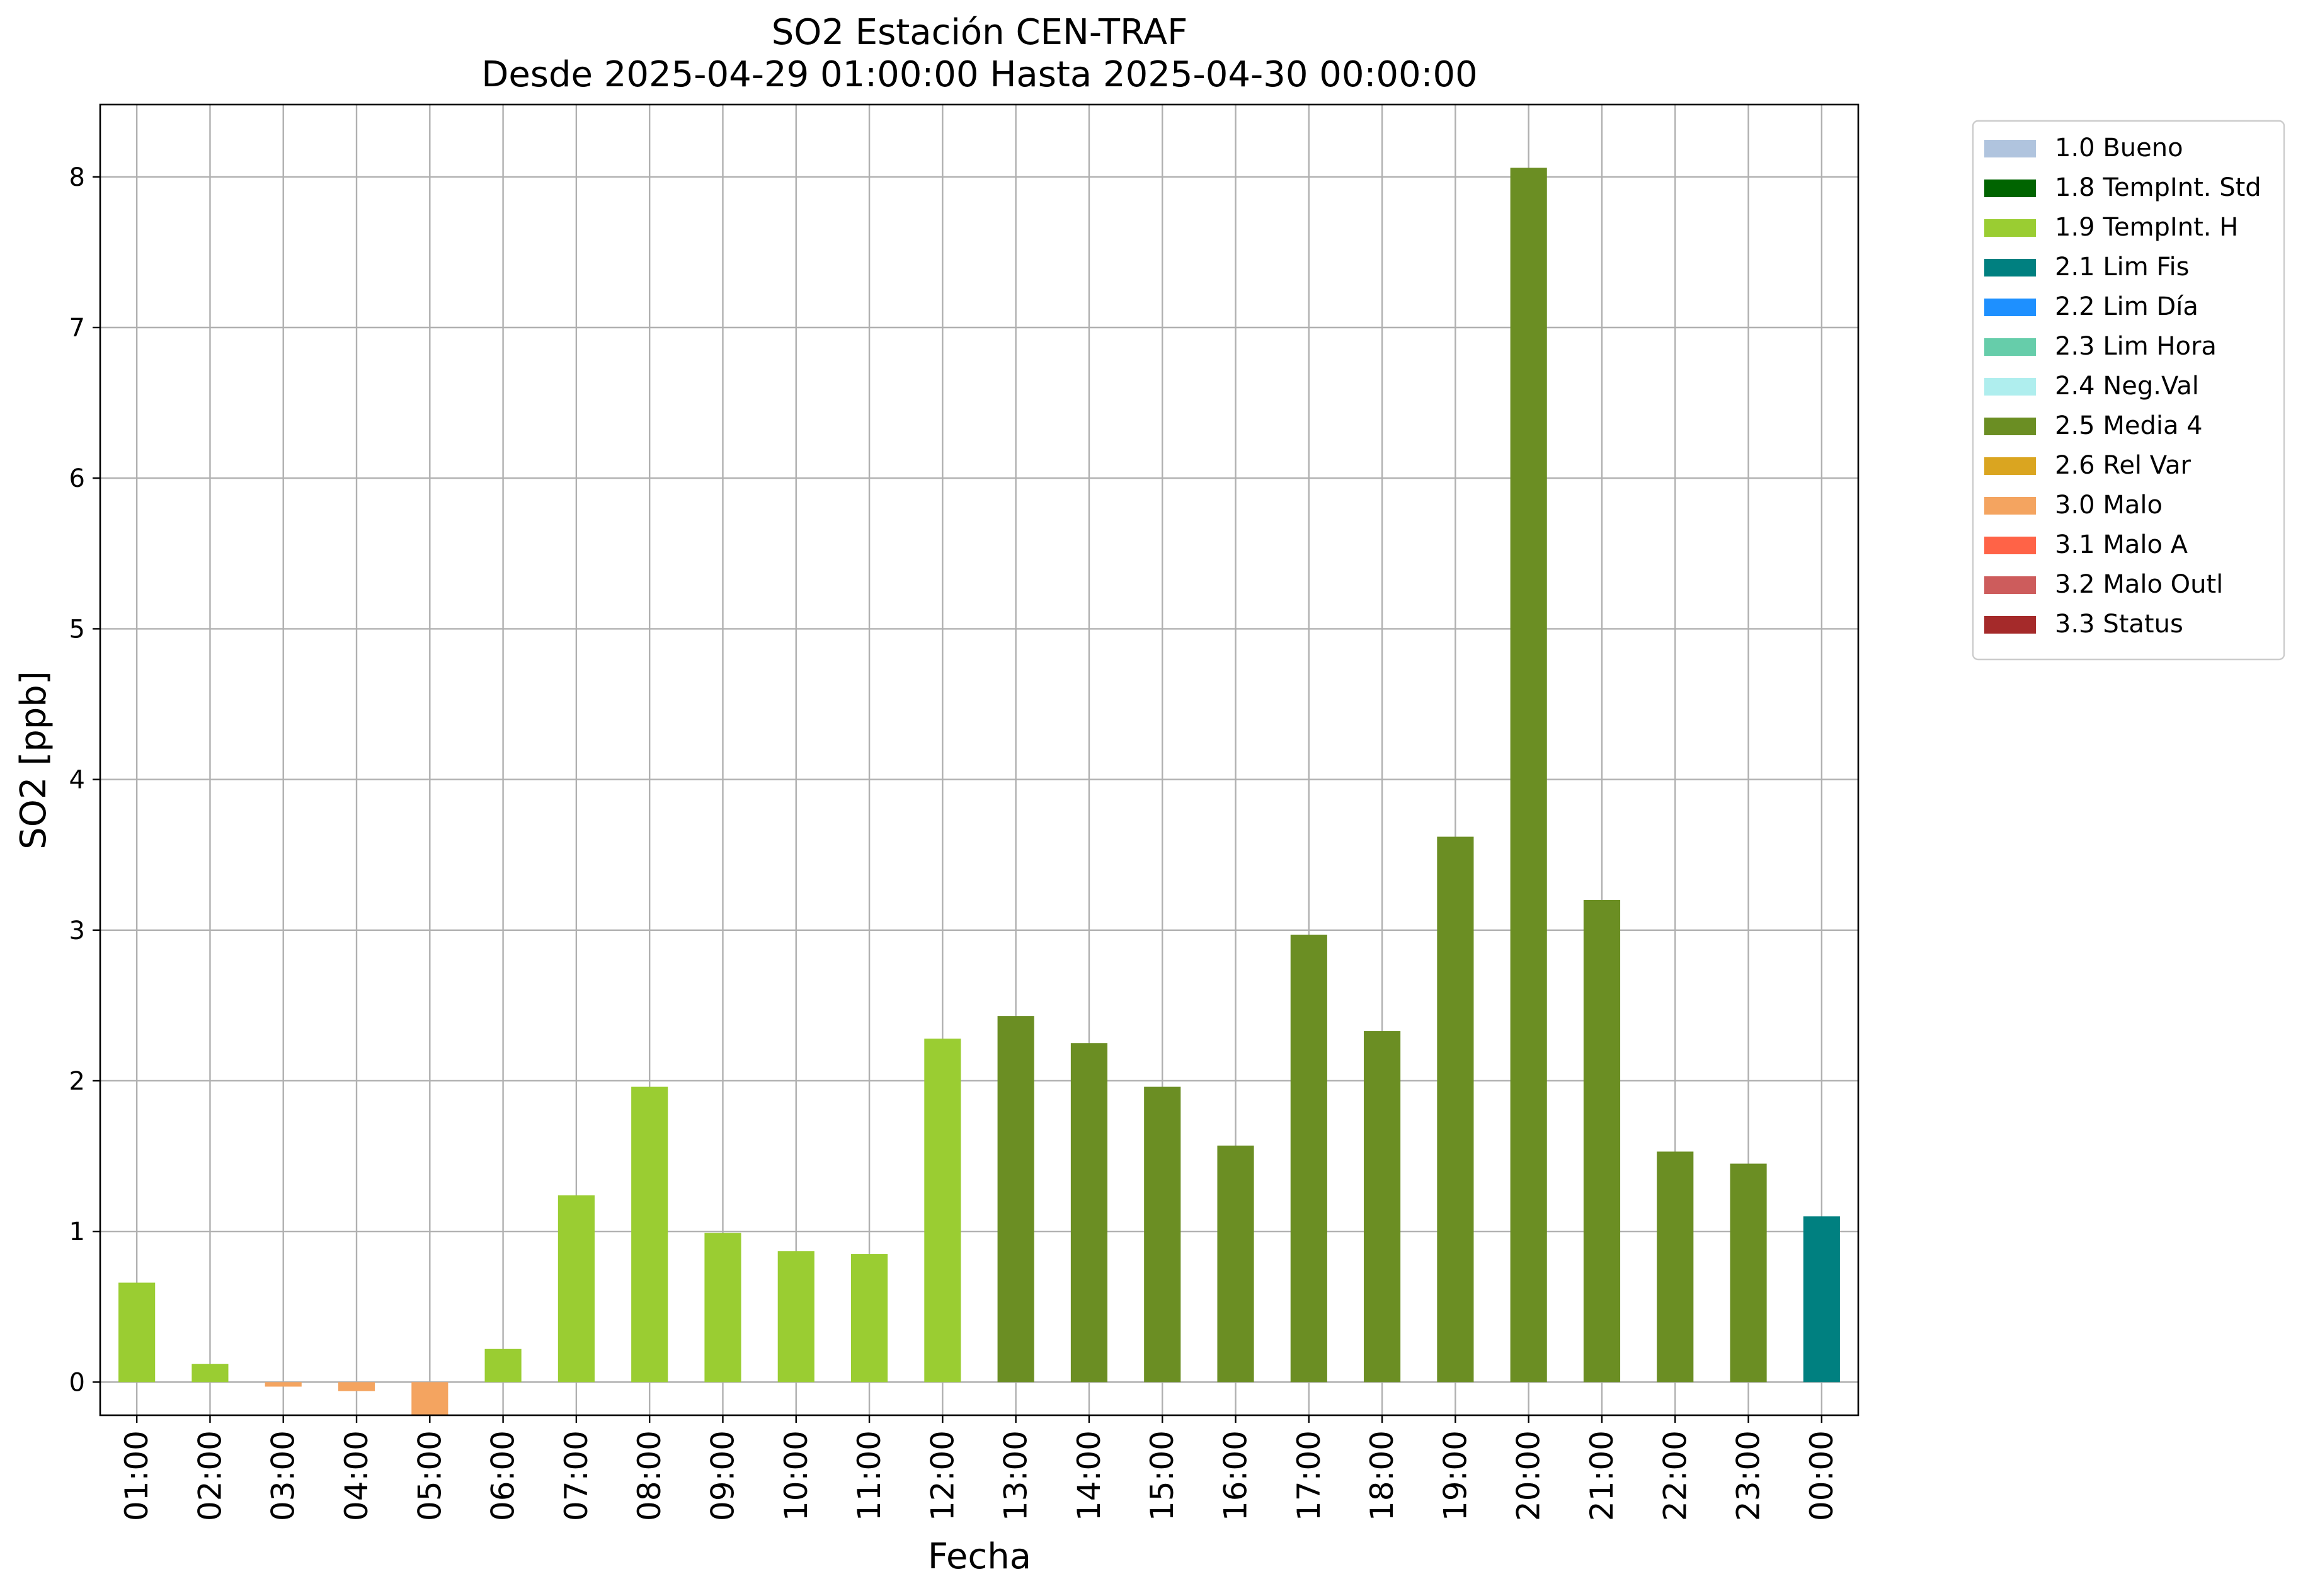  What do you see at coordinates (2123, 465) in the screenshot?
I see `legend-label: 2.6 Rel Var` at bounding box center [2123, 465].